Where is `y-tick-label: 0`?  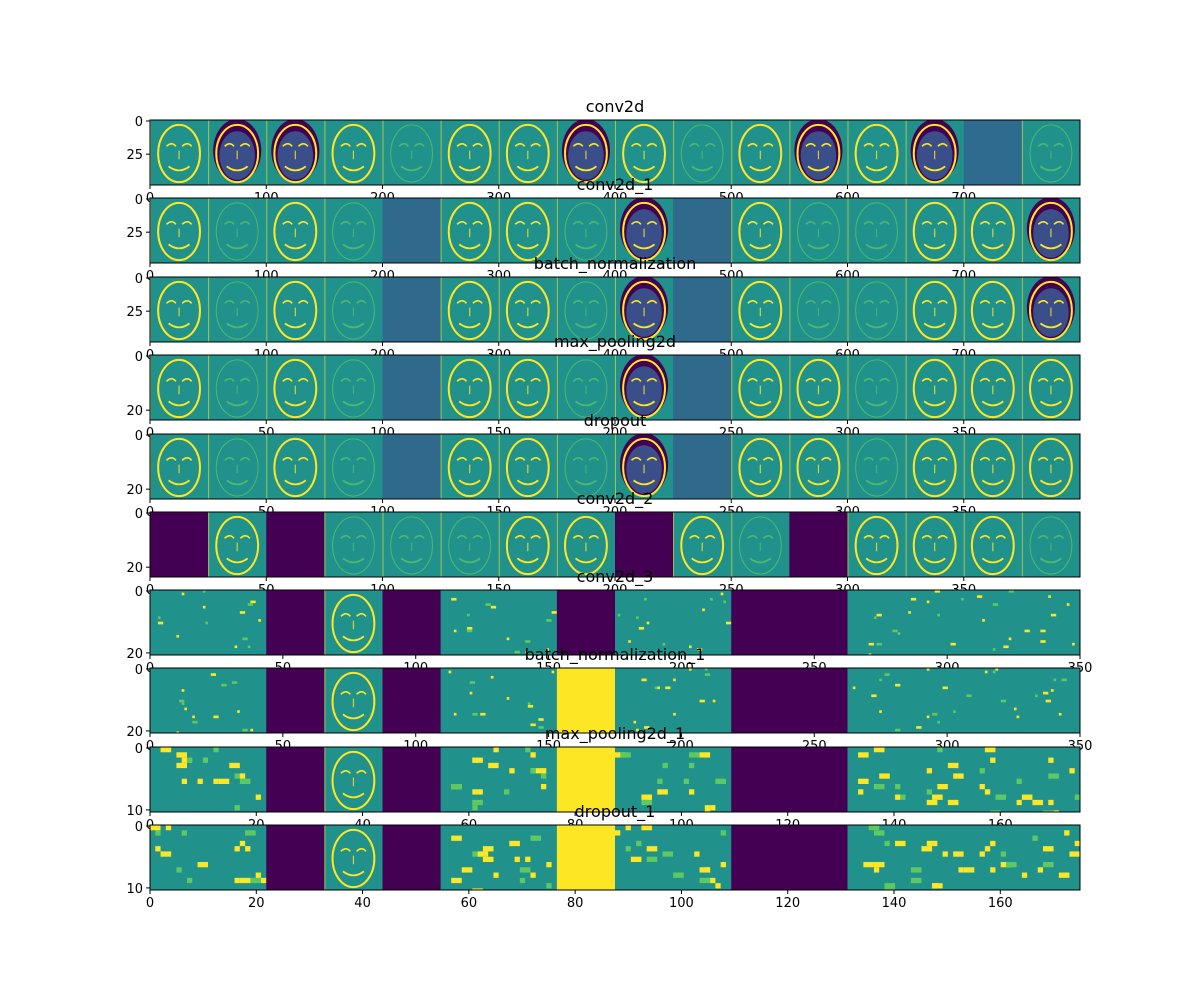
y-tick-label: 0 is located at coordinates (139, 592).